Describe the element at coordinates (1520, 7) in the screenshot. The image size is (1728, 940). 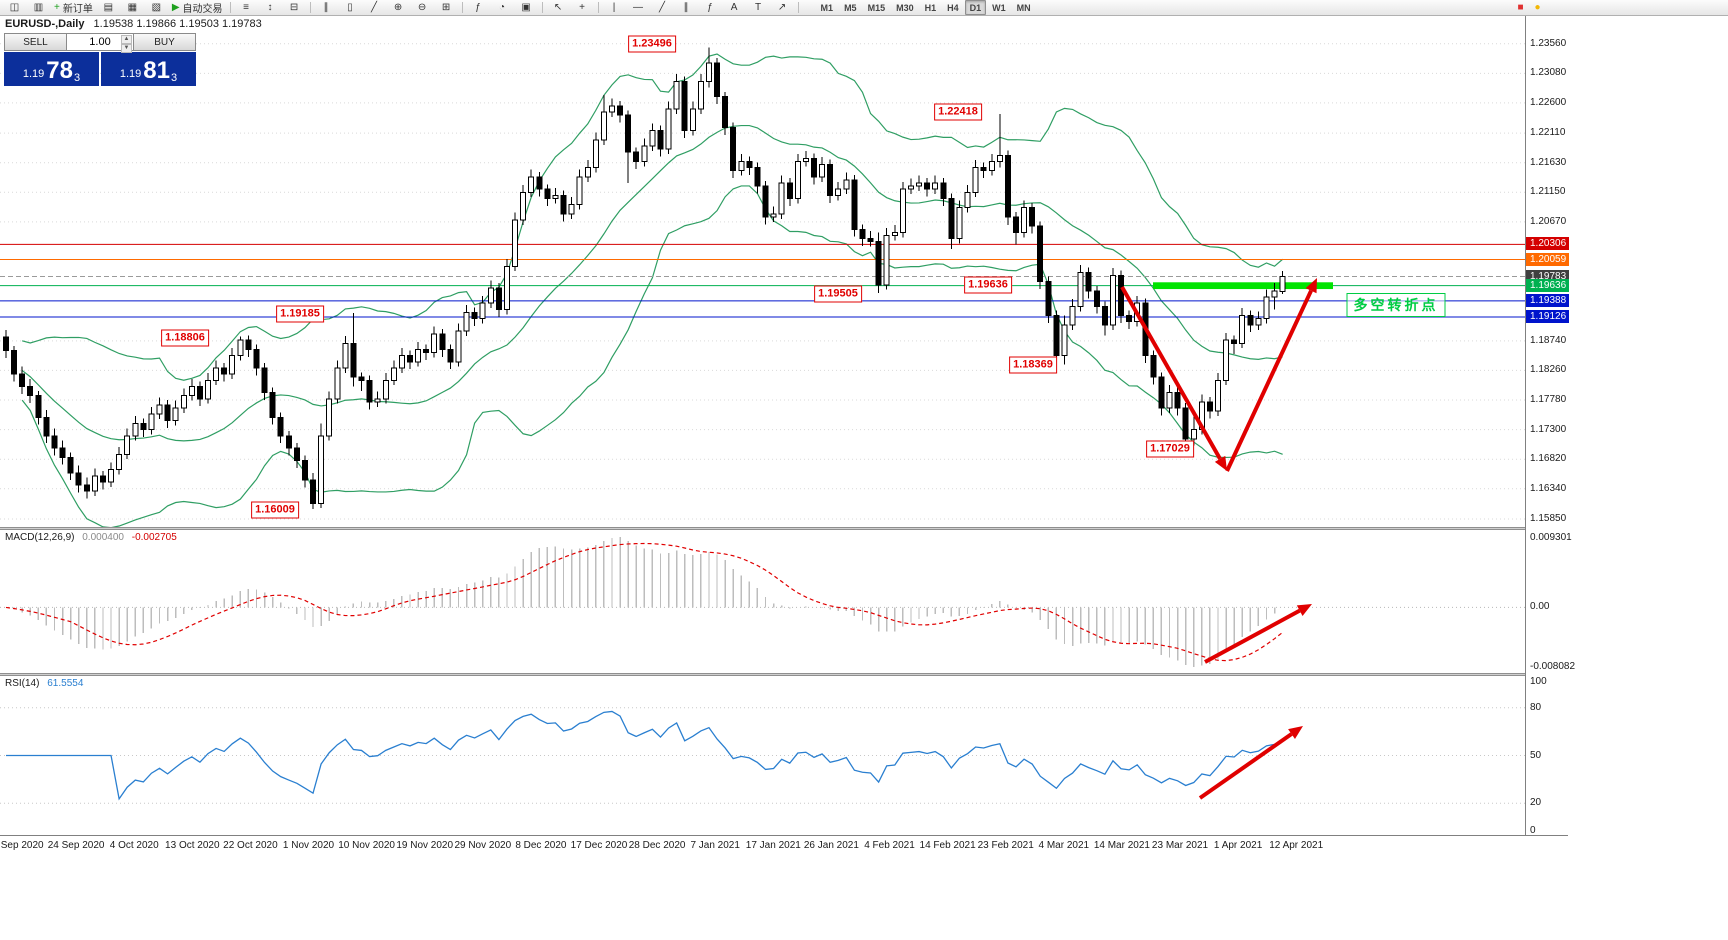
I see `alert-icon: ■` at that location.